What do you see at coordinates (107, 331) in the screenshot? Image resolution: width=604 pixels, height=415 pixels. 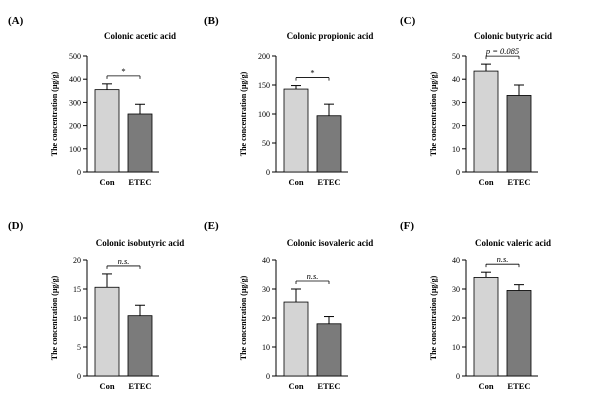 I see `panel-4-bar-con` at bounding box center [107, 331].